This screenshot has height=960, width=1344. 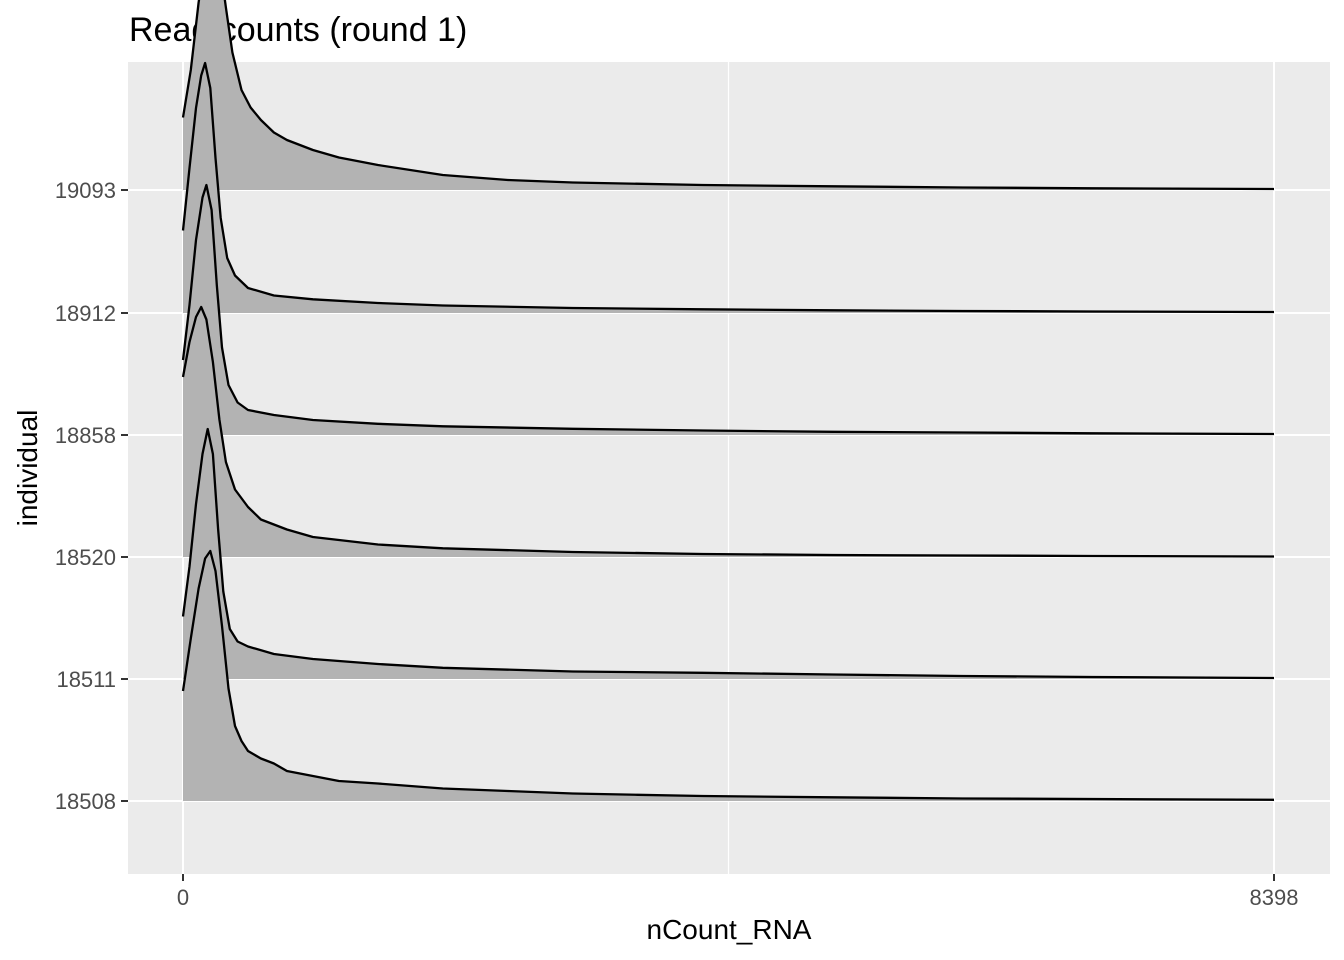 I want to click on chart-title: Read counts (round 1), so click(x=298, y=30).